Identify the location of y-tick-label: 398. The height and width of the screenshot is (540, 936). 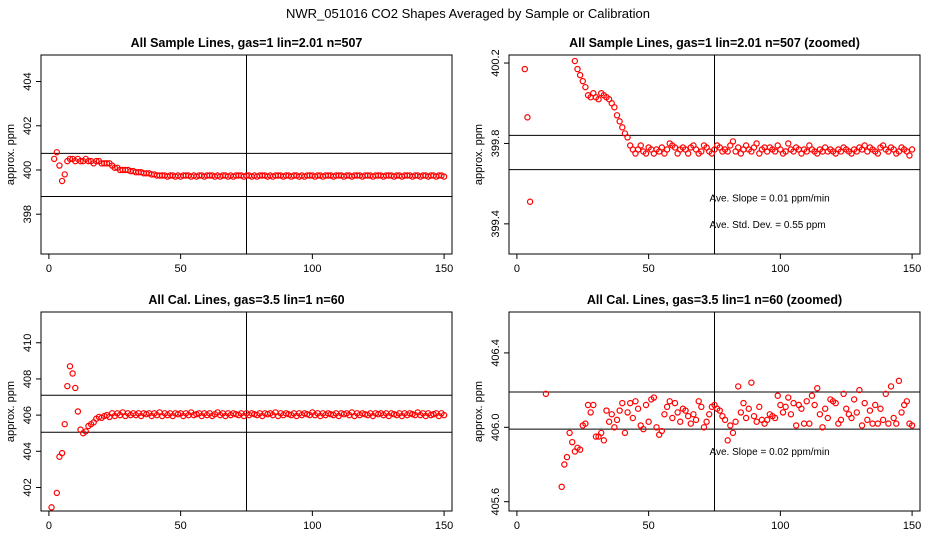
(28, 214).